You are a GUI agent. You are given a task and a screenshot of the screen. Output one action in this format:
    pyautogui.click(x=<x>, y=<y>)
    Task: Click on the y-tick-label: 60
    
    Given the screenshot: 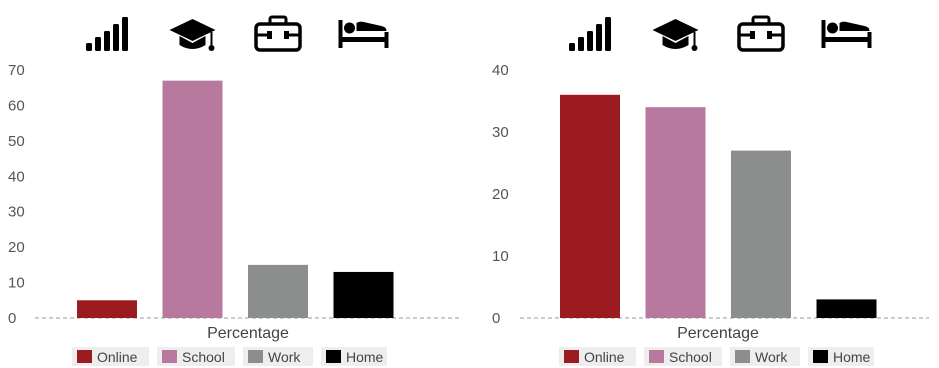 What is the action you would take?
    pyautogui.click(x=16, y=105)
    